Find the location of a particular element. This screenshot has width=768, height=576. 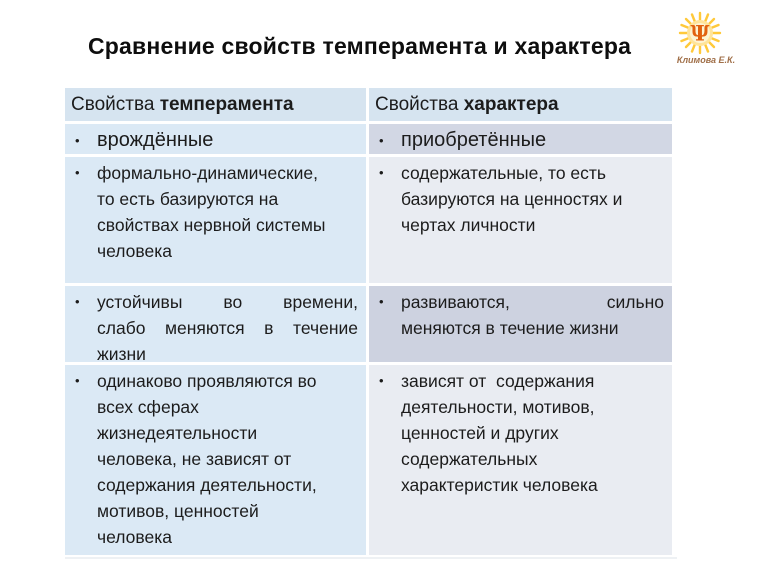

cell-line: устойчивы во времени, is located at coordinates (227, 302).